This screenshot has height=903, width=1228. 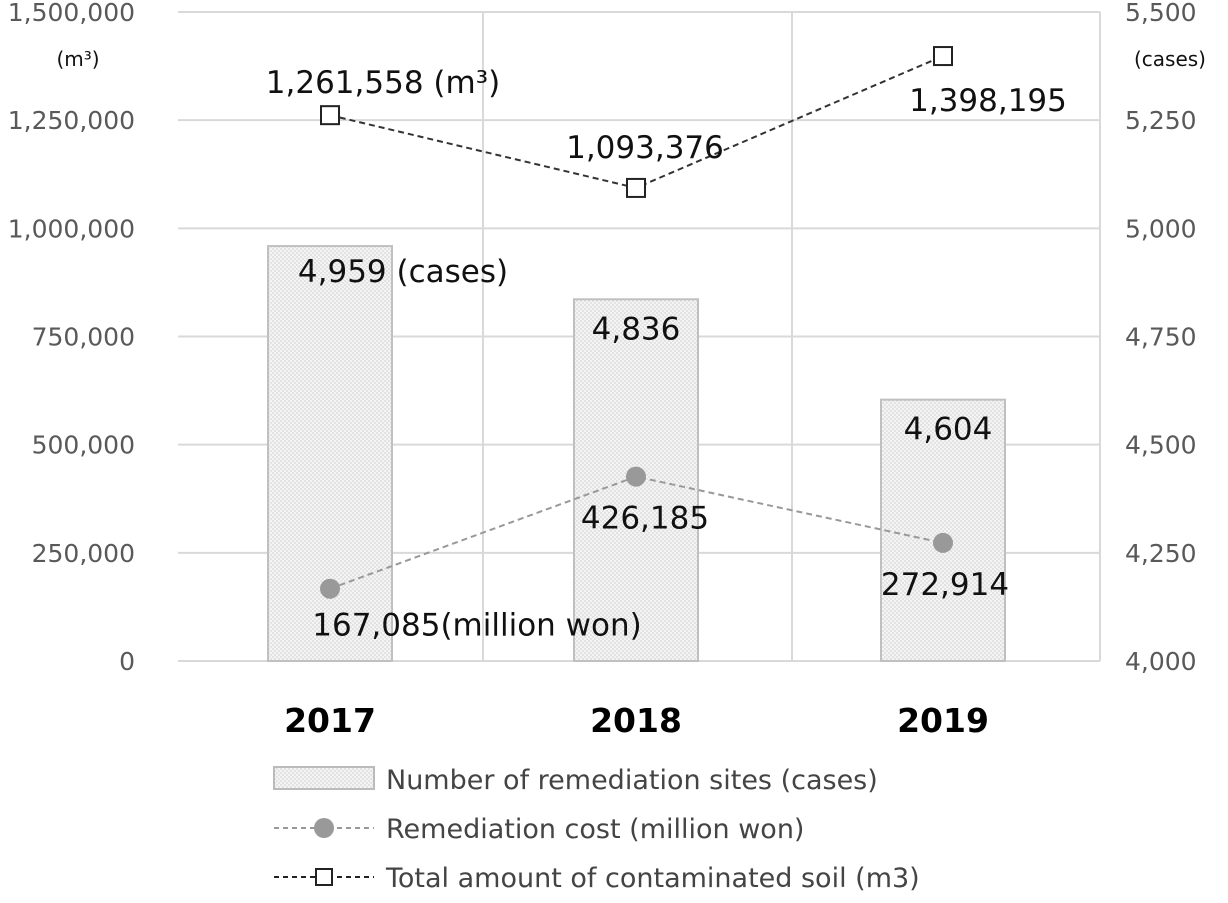 What do you see at coordinates (1161, 337) in the screenshot?
I see `right-axis-tick: 4,750` at bounding box center [1161, 337].